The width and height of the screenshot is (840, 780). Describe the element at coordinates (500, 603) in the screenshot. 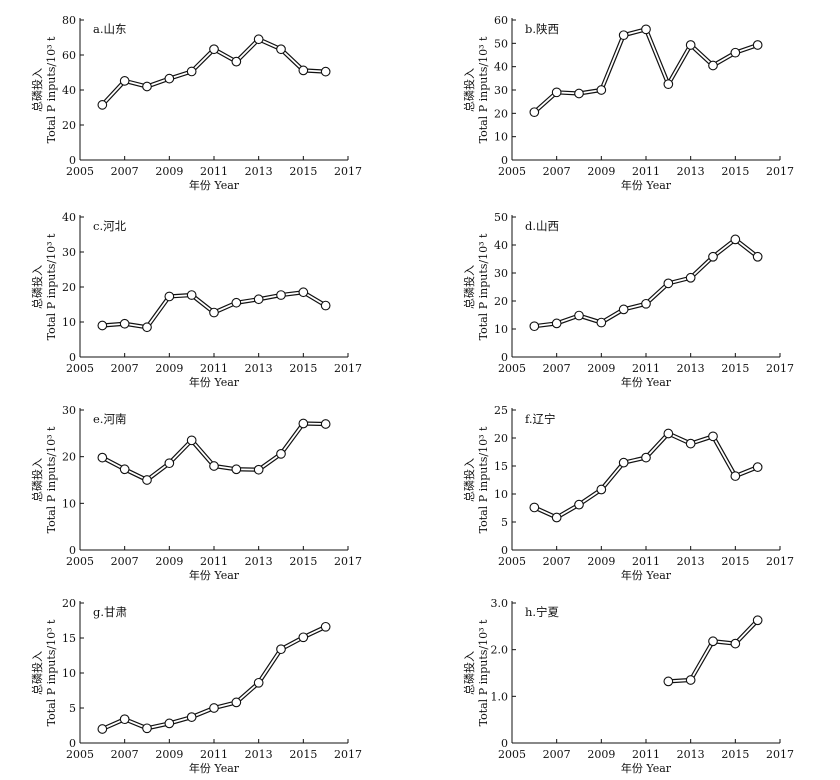

I see `y-tick-label: 3.0` at that location.